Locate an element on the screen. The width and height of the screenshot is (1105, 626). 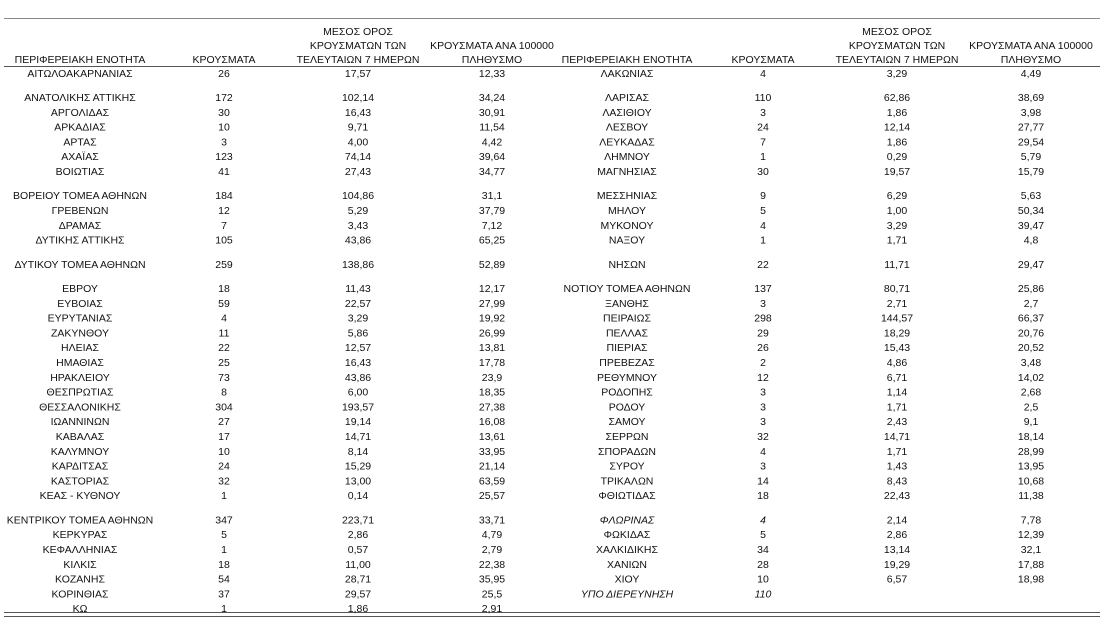
weekly-average: 11,00 is located at coordinates (358, 565).